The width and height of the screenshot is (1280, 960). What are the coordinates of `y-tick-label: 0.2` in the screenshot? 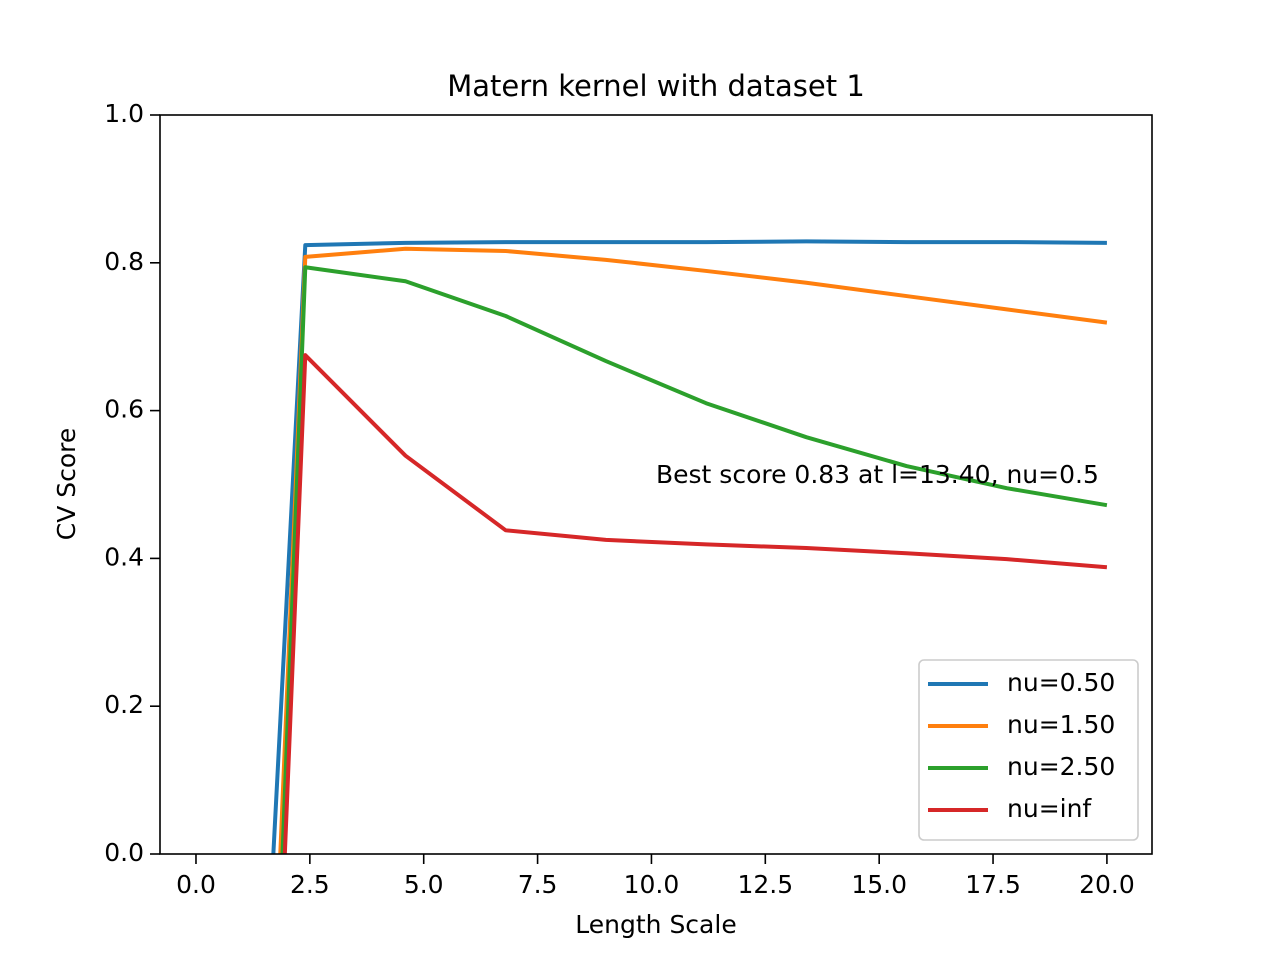 It's located at (124, 704).